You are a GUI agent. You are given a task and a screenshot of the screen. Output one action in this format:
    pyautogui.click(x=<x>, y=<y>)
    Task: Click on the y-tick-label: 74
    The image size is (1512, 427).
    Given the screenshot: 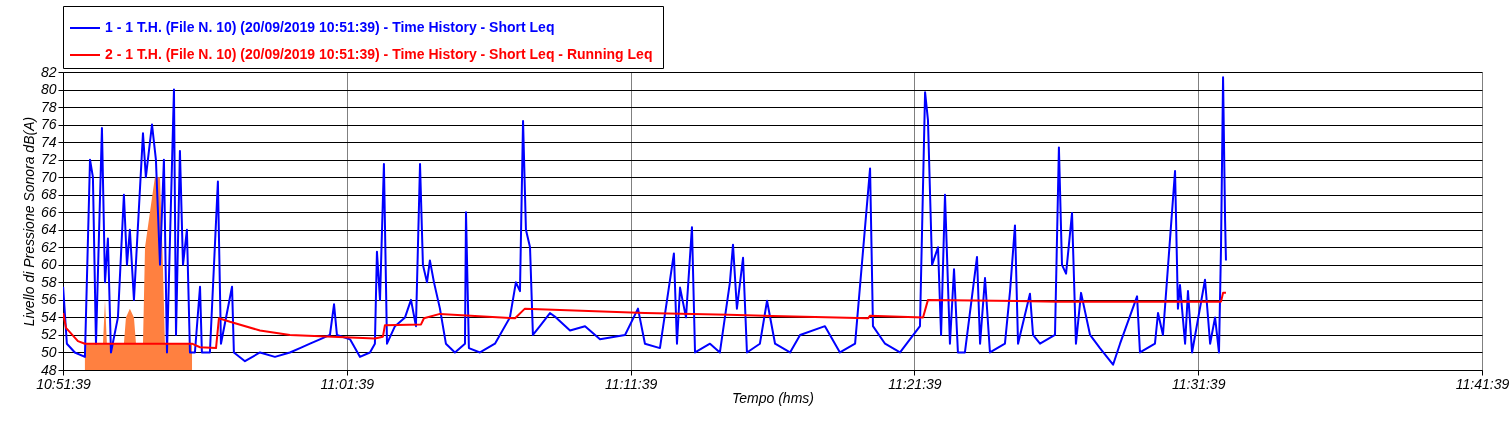 What is the action you would take?
    pyautogui.click(x=48, y=141)
    